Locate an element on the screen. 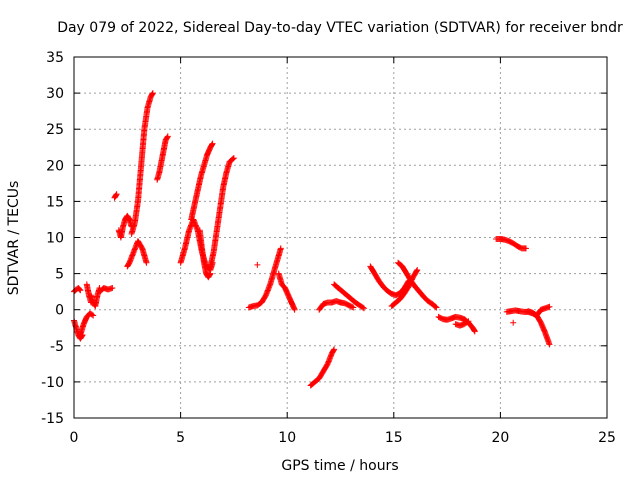 This screenshot has height=480, width=640. y-tick-label: 5 is located at coordinates (59, 275).